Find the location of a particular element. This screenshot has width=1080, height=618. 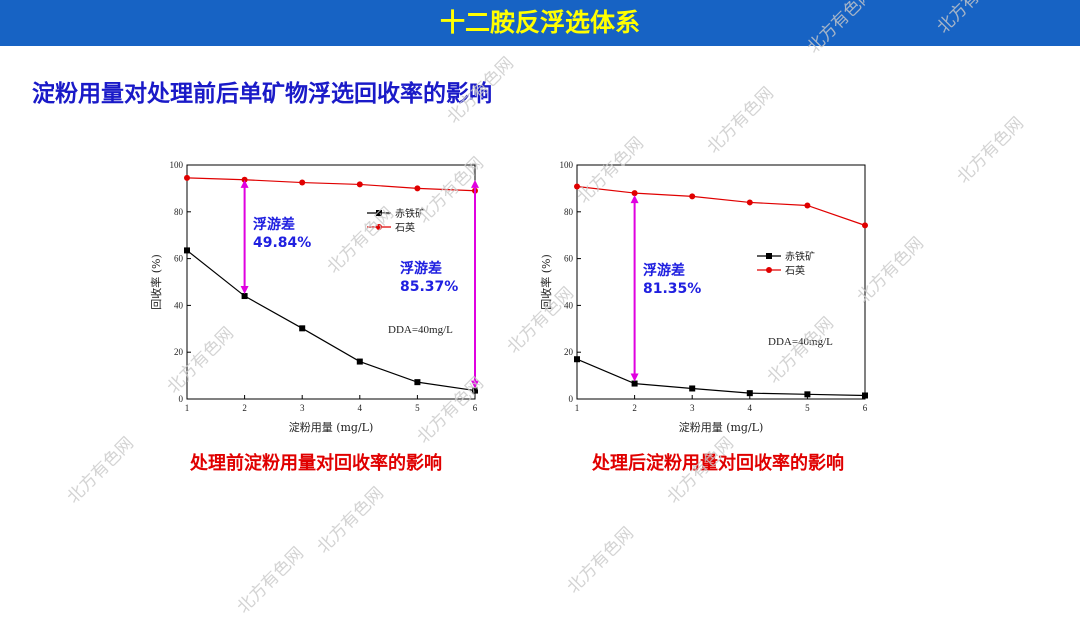

header-banner is located at coordinates (540, 23).